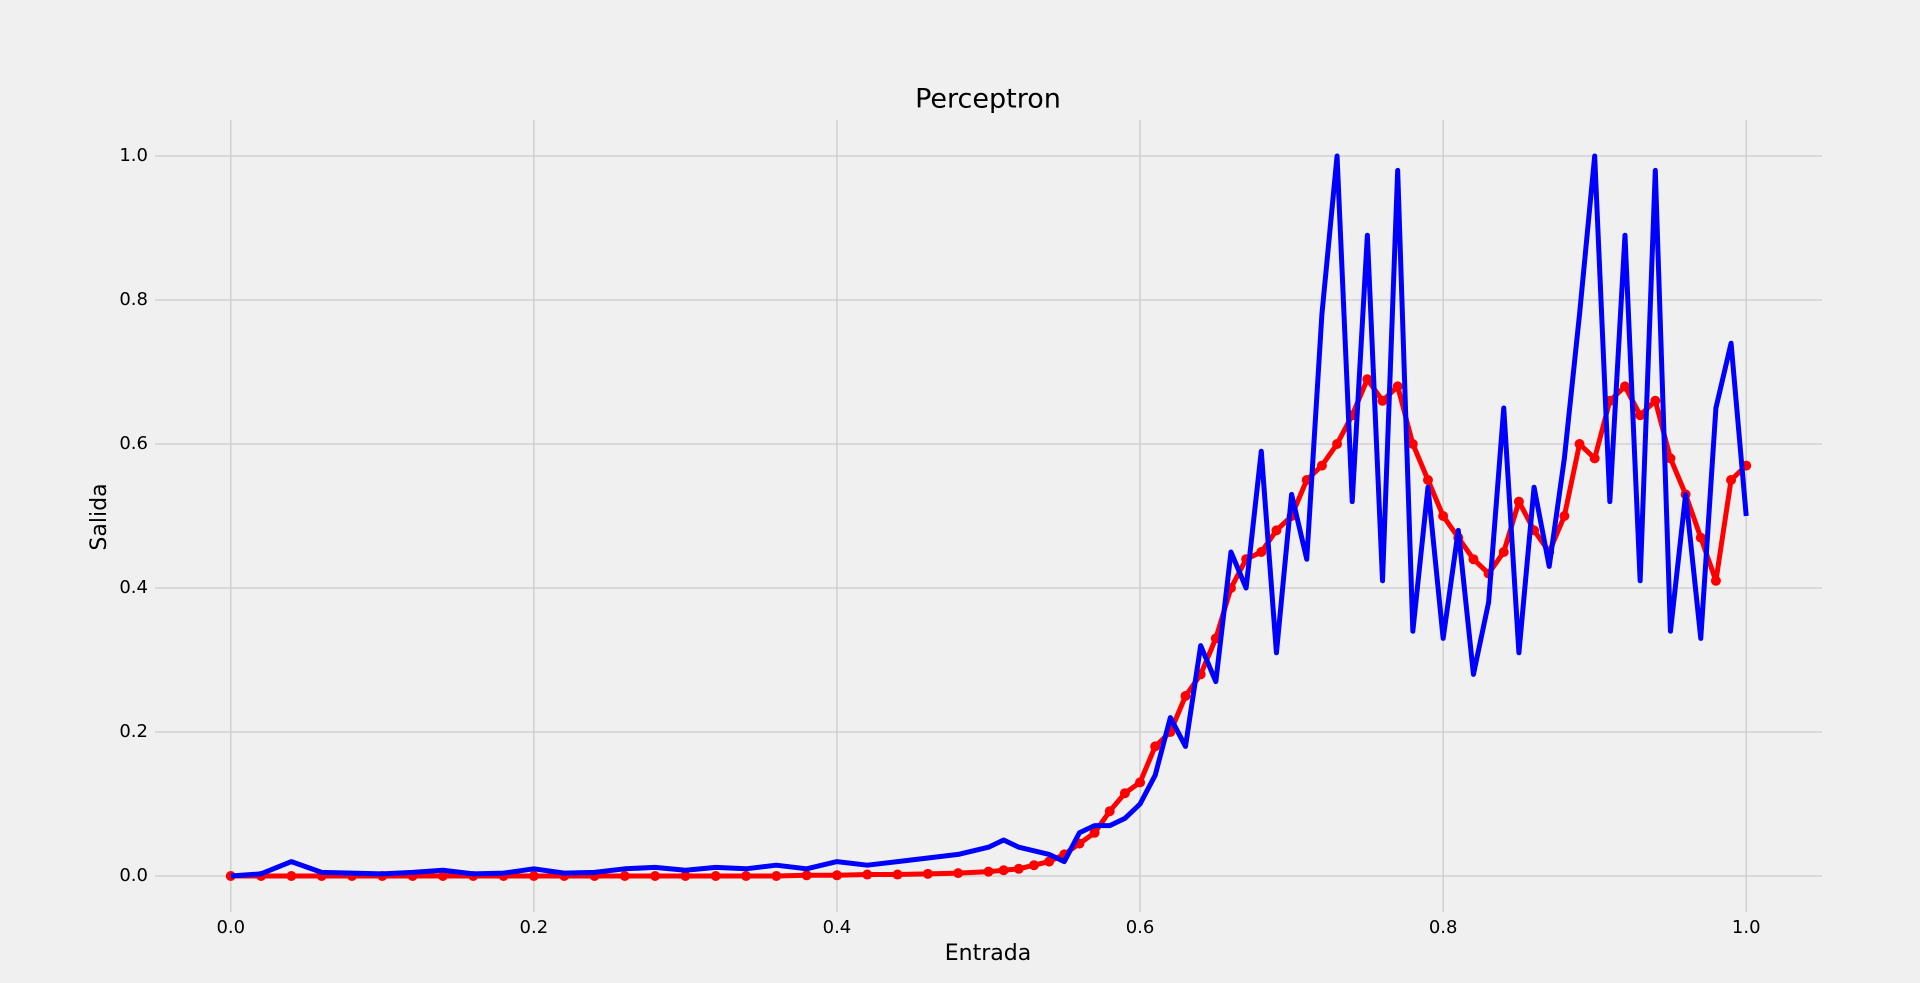 The image size is (1920, 983). Describe the element at coordinates (534, 927) in the screenshot. I see `x-tick-label: 0.2` at that location.